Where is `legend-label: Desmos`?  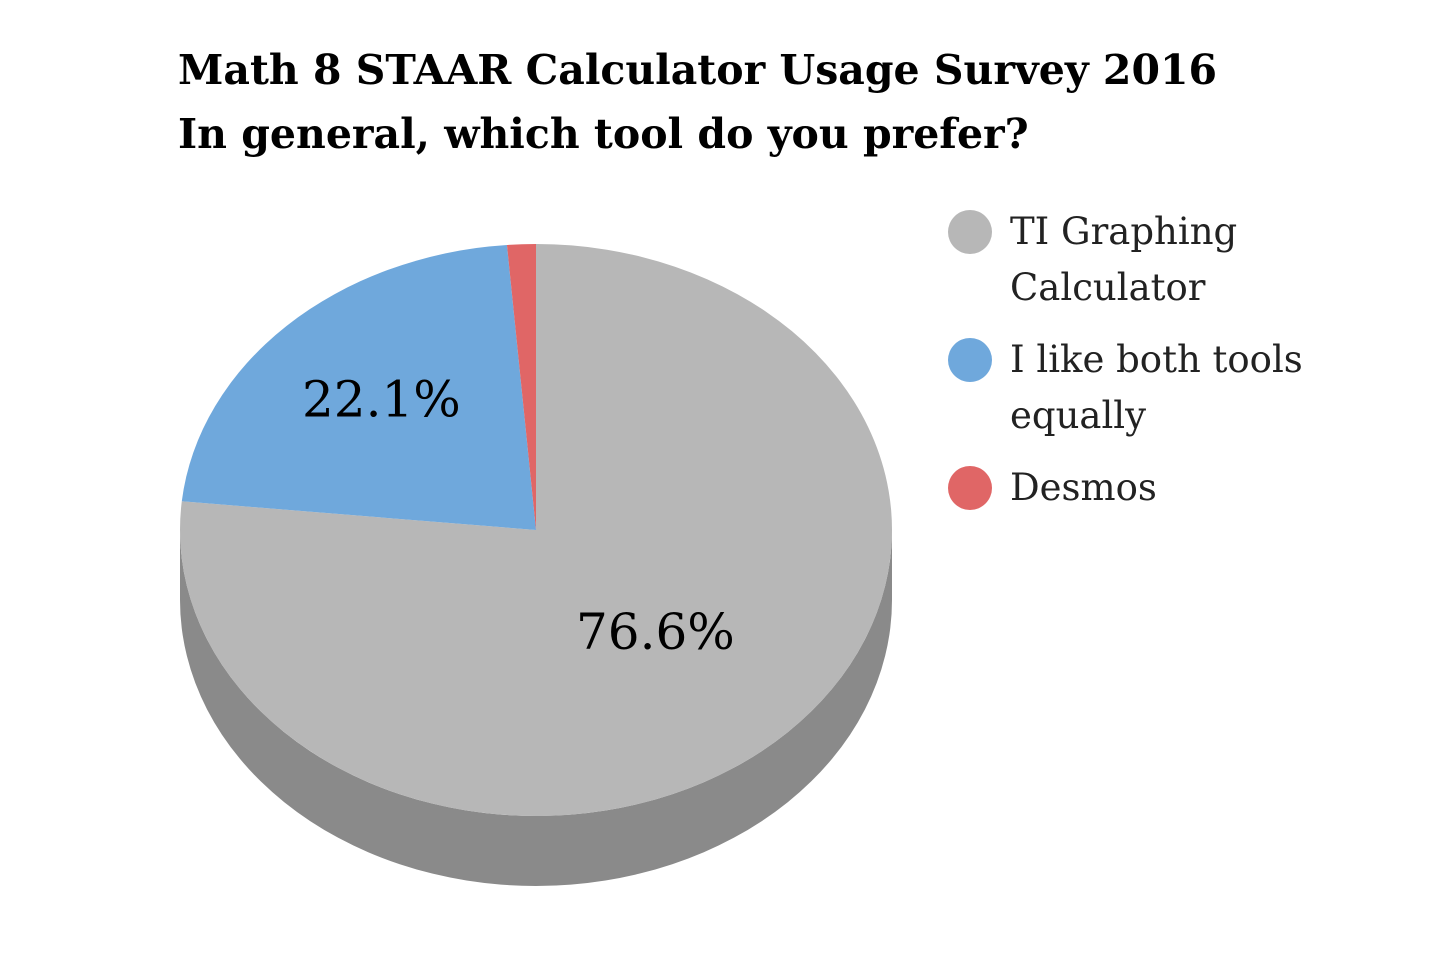
legend-label: Desmos is located at coordinates (1083, 487).